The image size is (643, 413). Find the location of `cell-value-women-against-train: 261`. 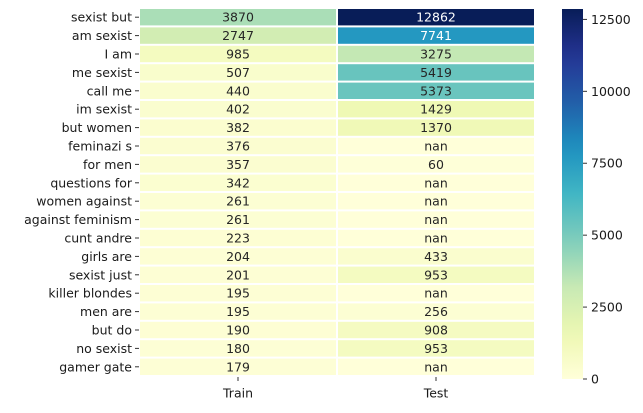

cell-value-women-against-train: 261 is located at coordinates (238, 201).